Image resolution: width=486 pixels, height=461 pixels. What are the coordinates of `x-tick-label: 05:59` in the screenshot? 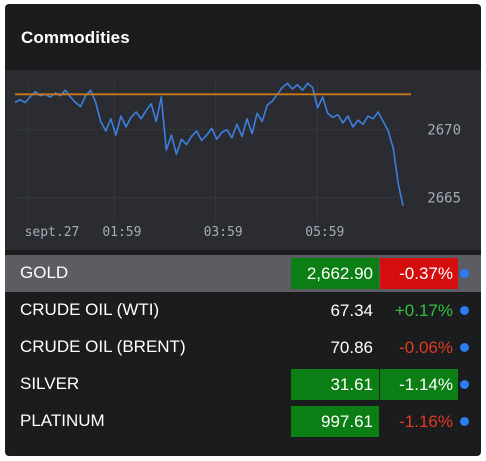 It's located at (324, 232).